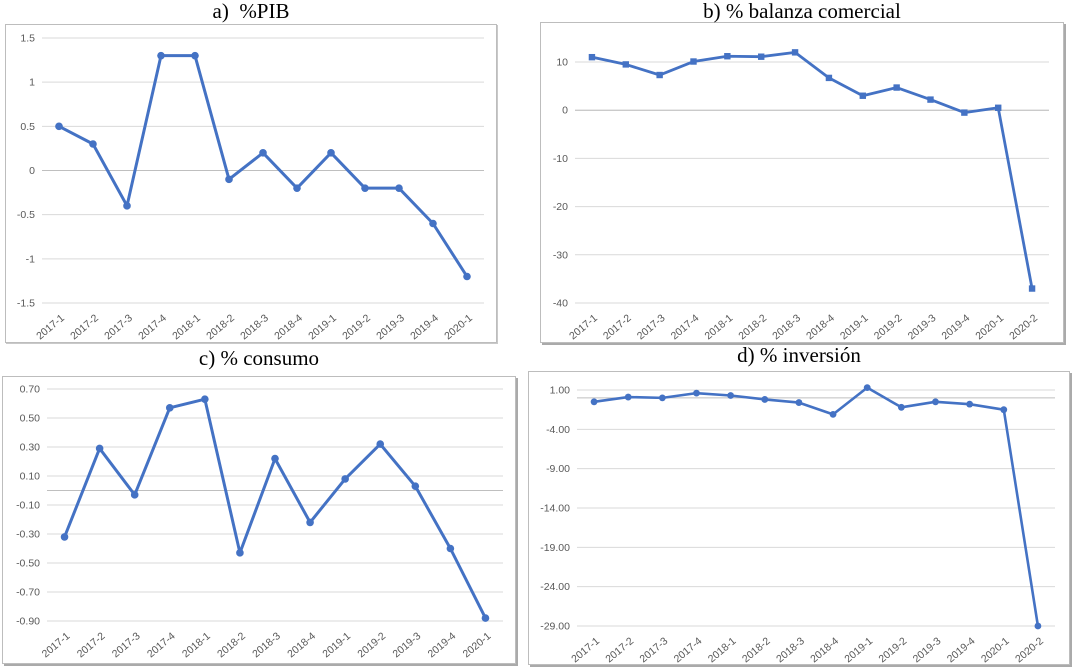 This screenshot has width=1077, height=668. Describe the element at coordinates (27, 39) in the screenshot. I see `svg-text: 1.5` at that location.